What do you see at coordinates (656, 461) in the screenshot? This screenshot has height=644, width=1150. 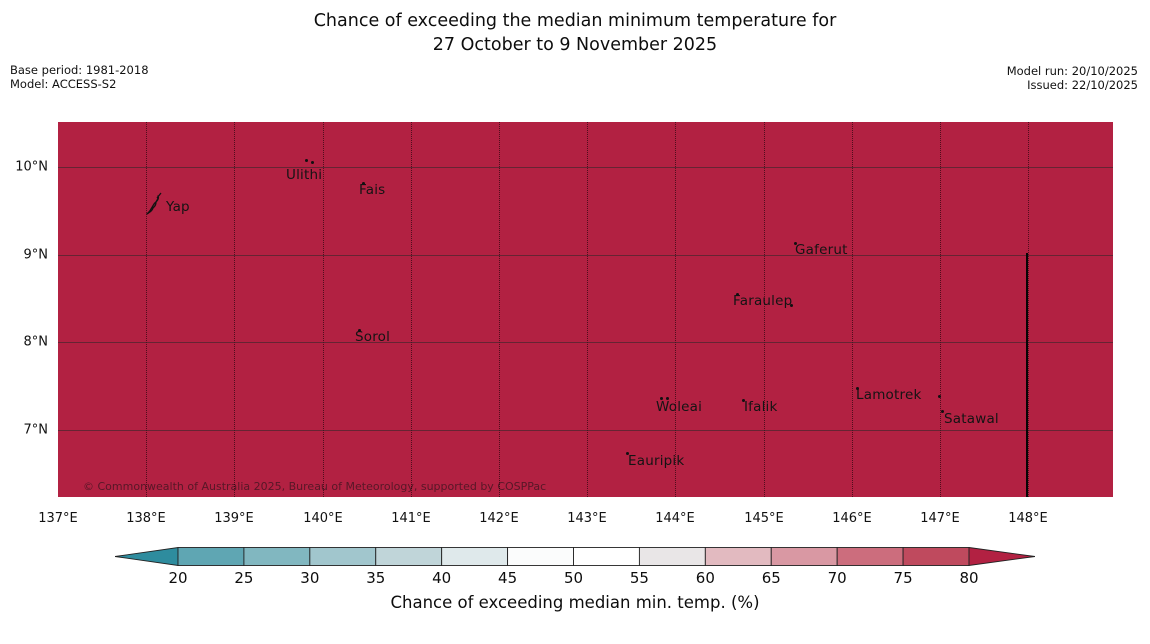 I see `place-label-eauripik: Eauripik` at bounding box center [656, 461].